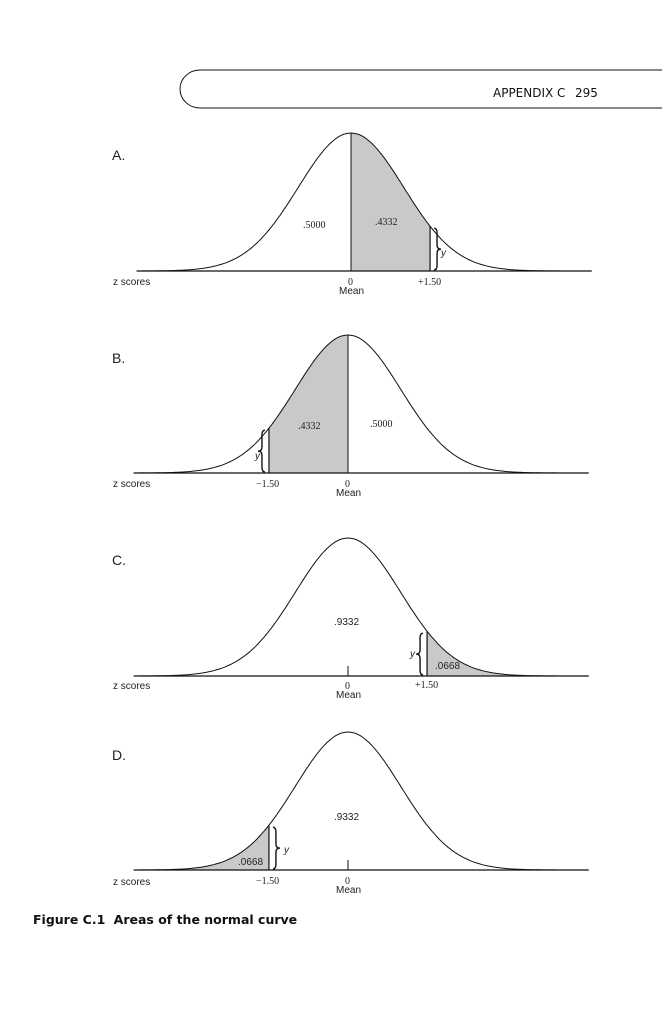 This screenshot has height=1024, width=662. I want to click on normal-curve-a, so click(364, 202).